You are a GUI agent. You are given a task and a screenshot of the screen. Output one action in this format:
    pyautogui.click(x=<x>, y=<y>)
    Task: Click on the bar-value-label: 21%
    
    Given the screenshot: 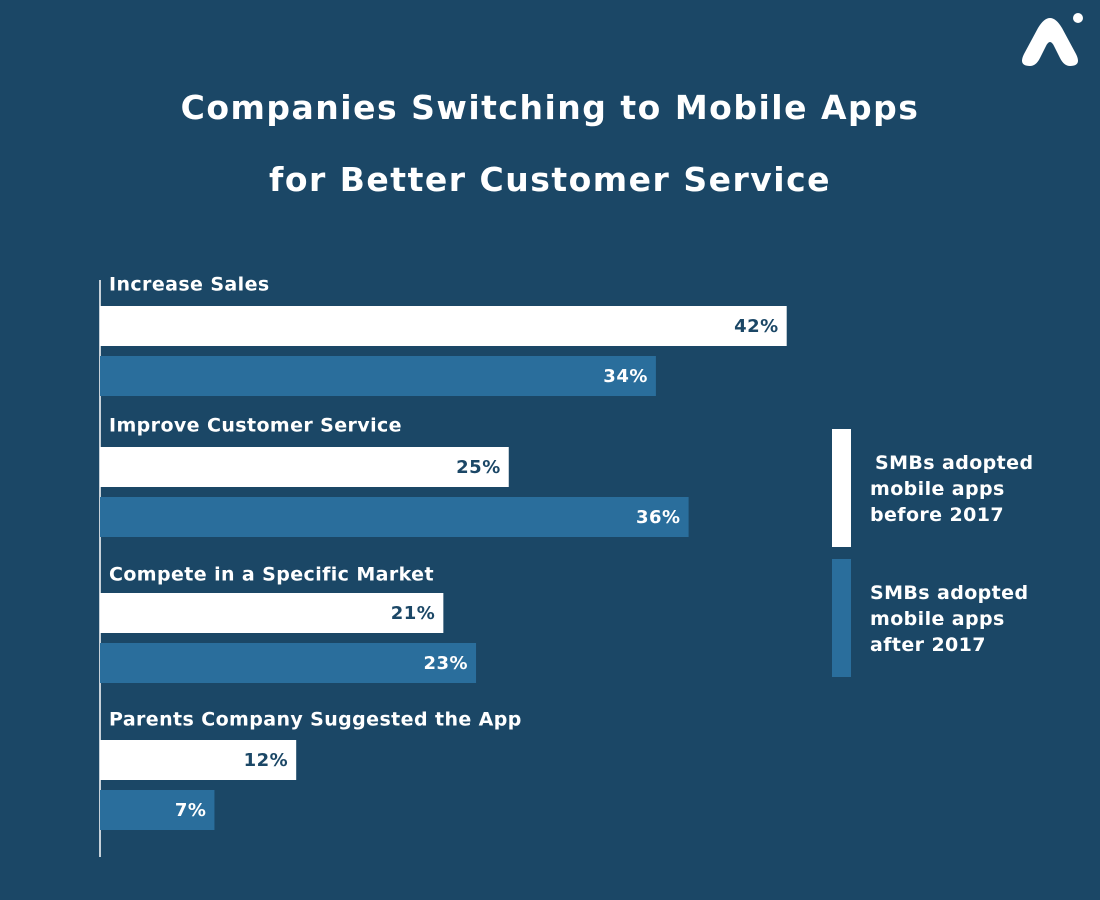 What is the action you would take?
    pyautogui.click(x=413, y=613)
    